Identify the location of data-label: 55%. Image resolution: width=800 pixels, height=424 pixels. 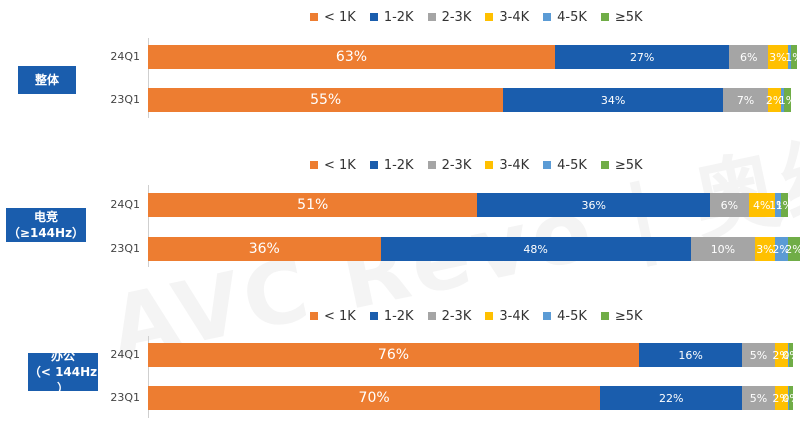
(326, 100).